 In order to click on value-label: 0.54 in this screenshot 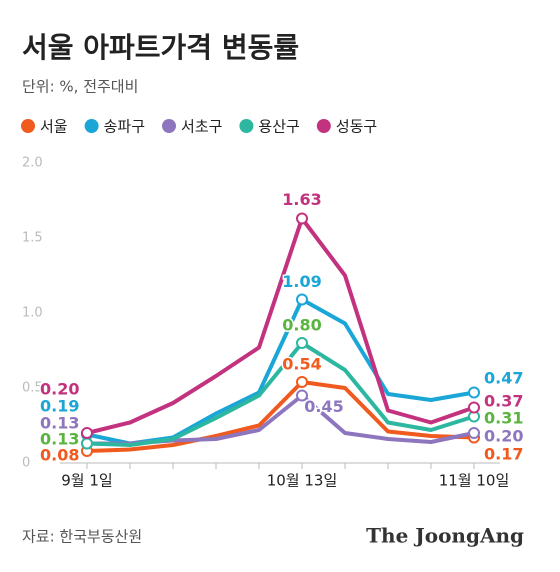, I will do `click(301, 364)`.